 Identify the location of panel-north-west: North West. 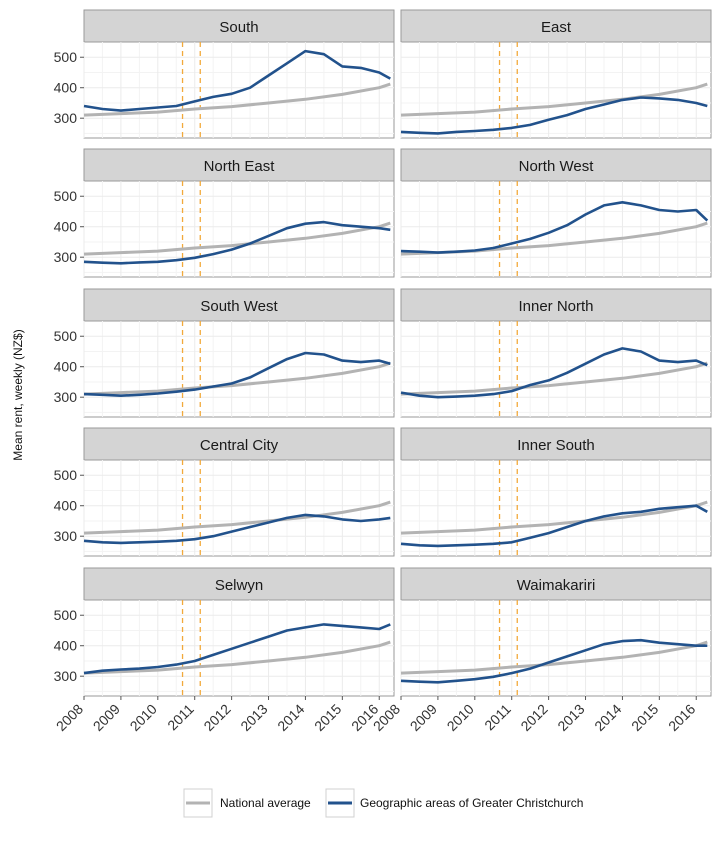
(556, 213).